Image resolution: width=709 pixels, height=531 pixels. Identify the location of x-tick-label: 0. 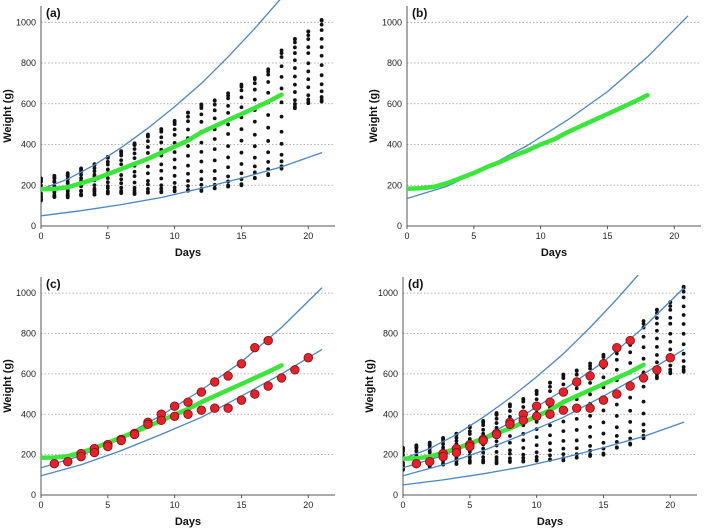
(406, 236).